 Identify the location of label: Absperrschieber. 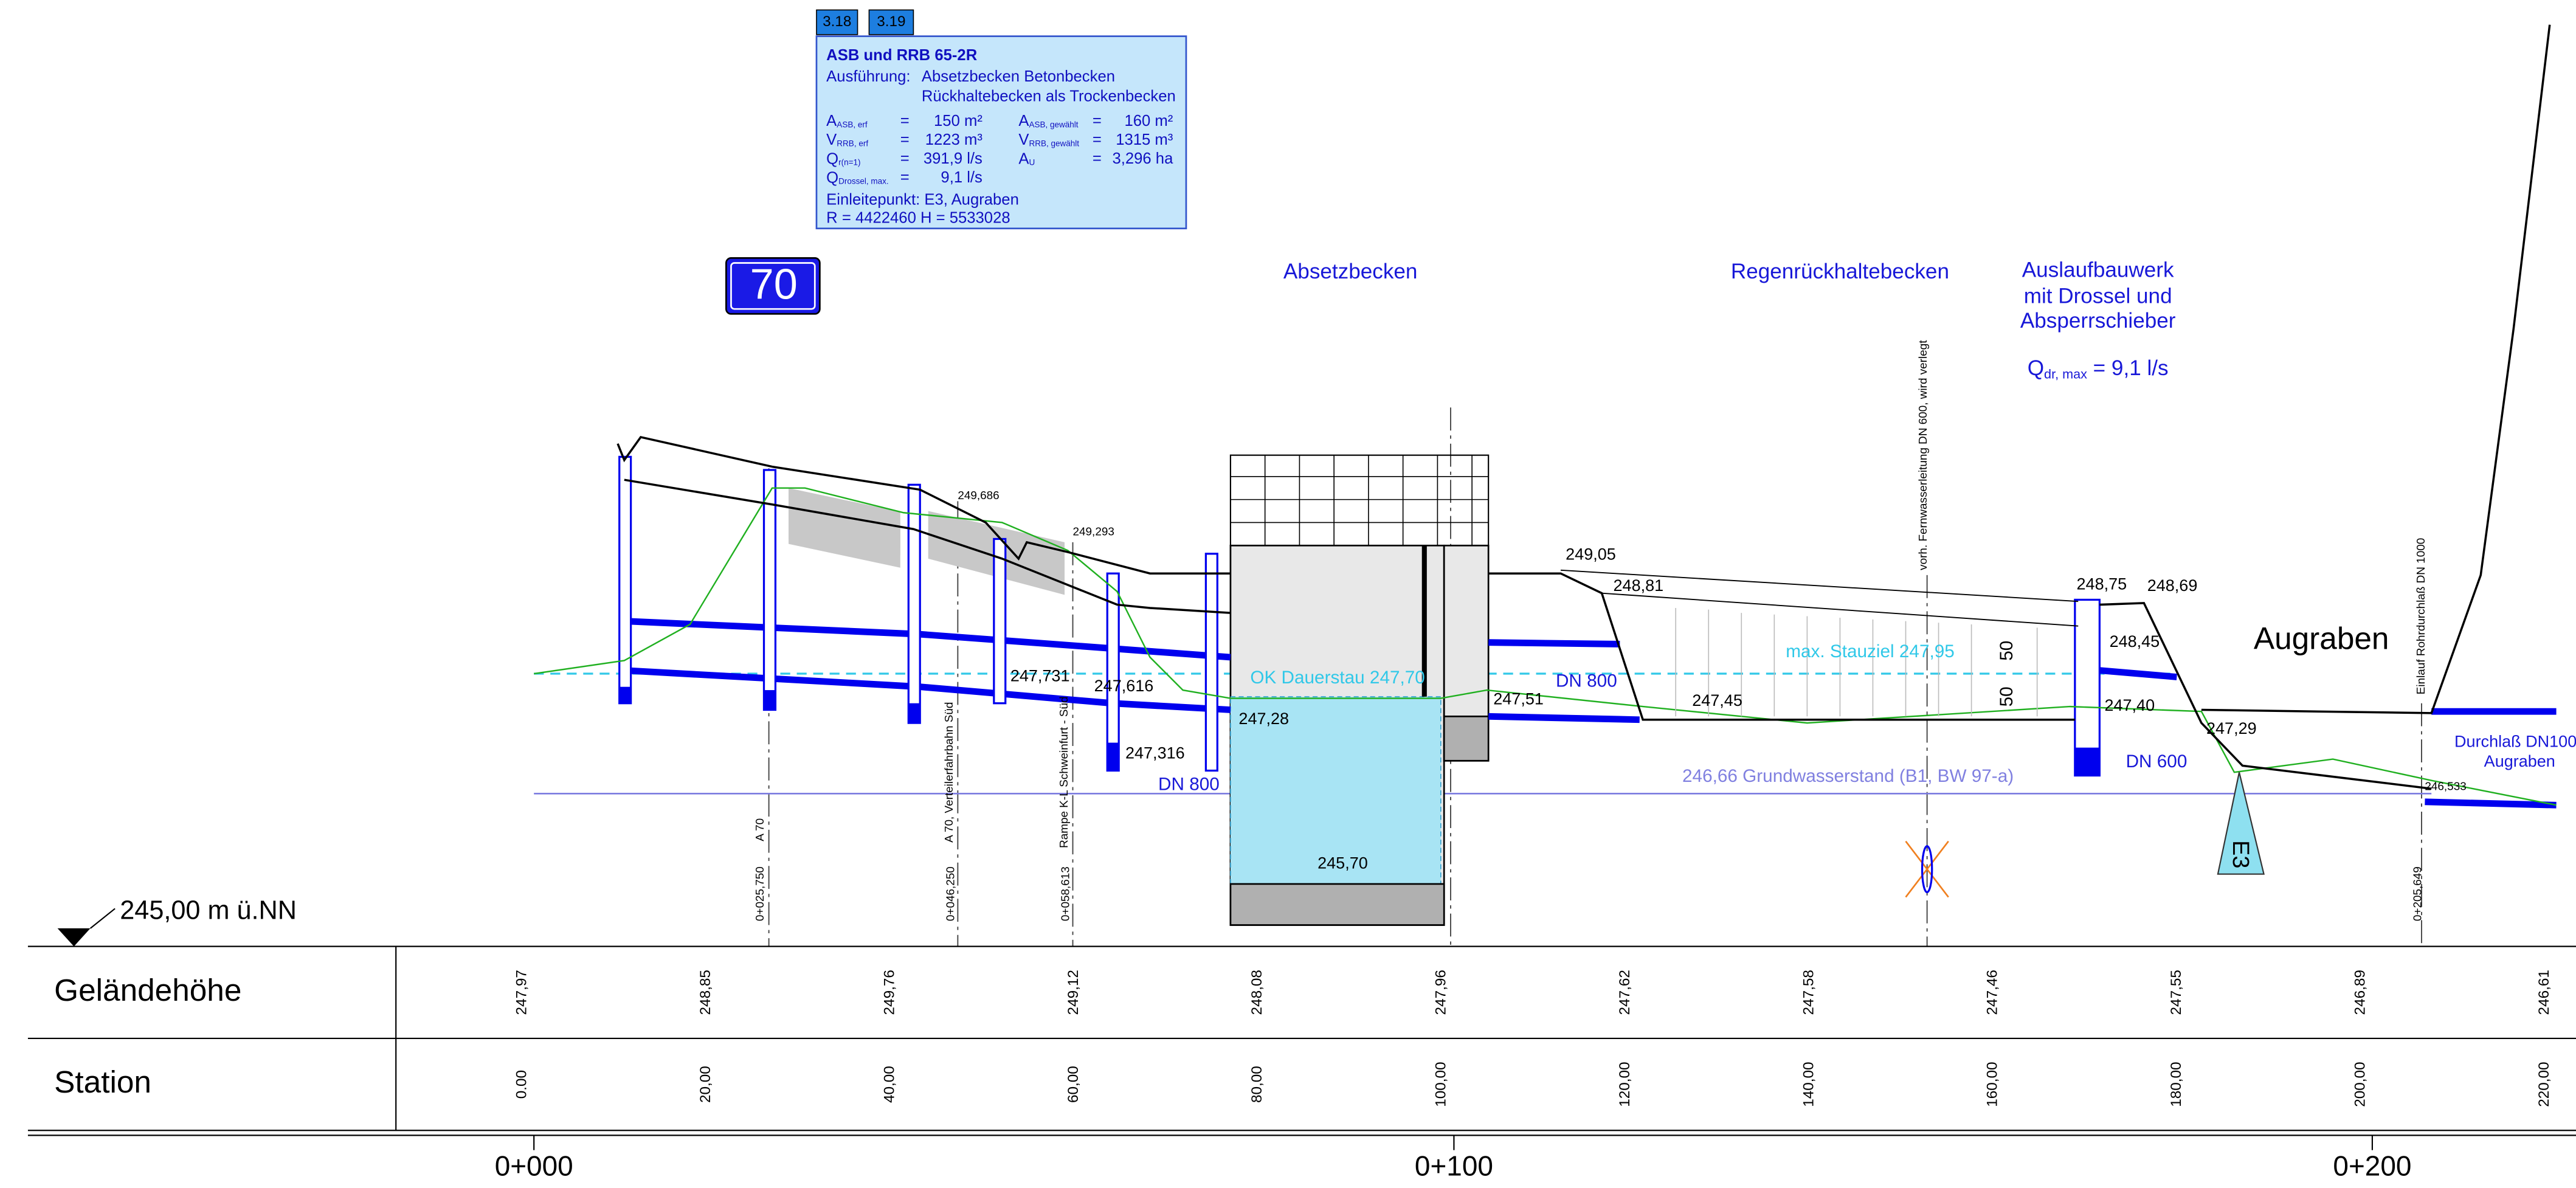
(2098, 321).